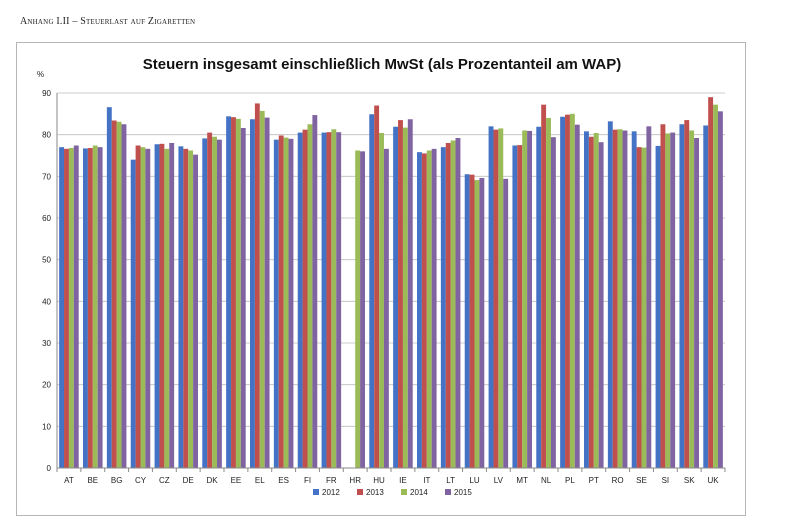 This screenshot has width=800, height=523. I want to click on bar-de-2015, so click(195, 311).